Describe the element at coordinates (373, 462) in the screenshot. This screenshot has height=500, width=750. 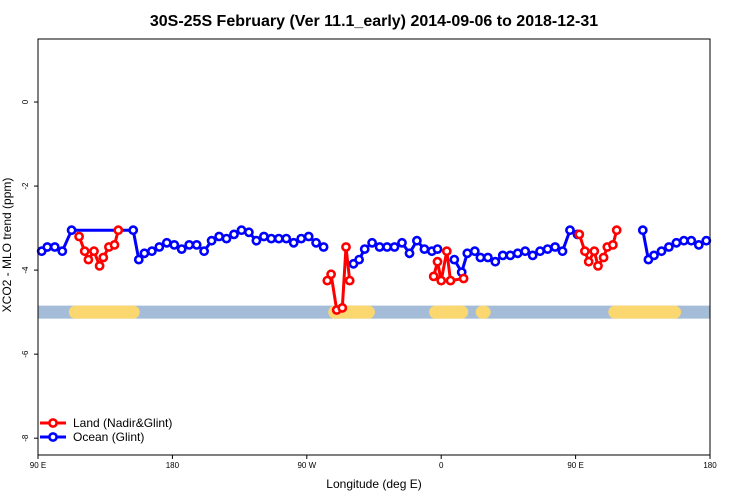
I see `x-axis: 90 E 180 90 W 0 90 E 180` at that location.